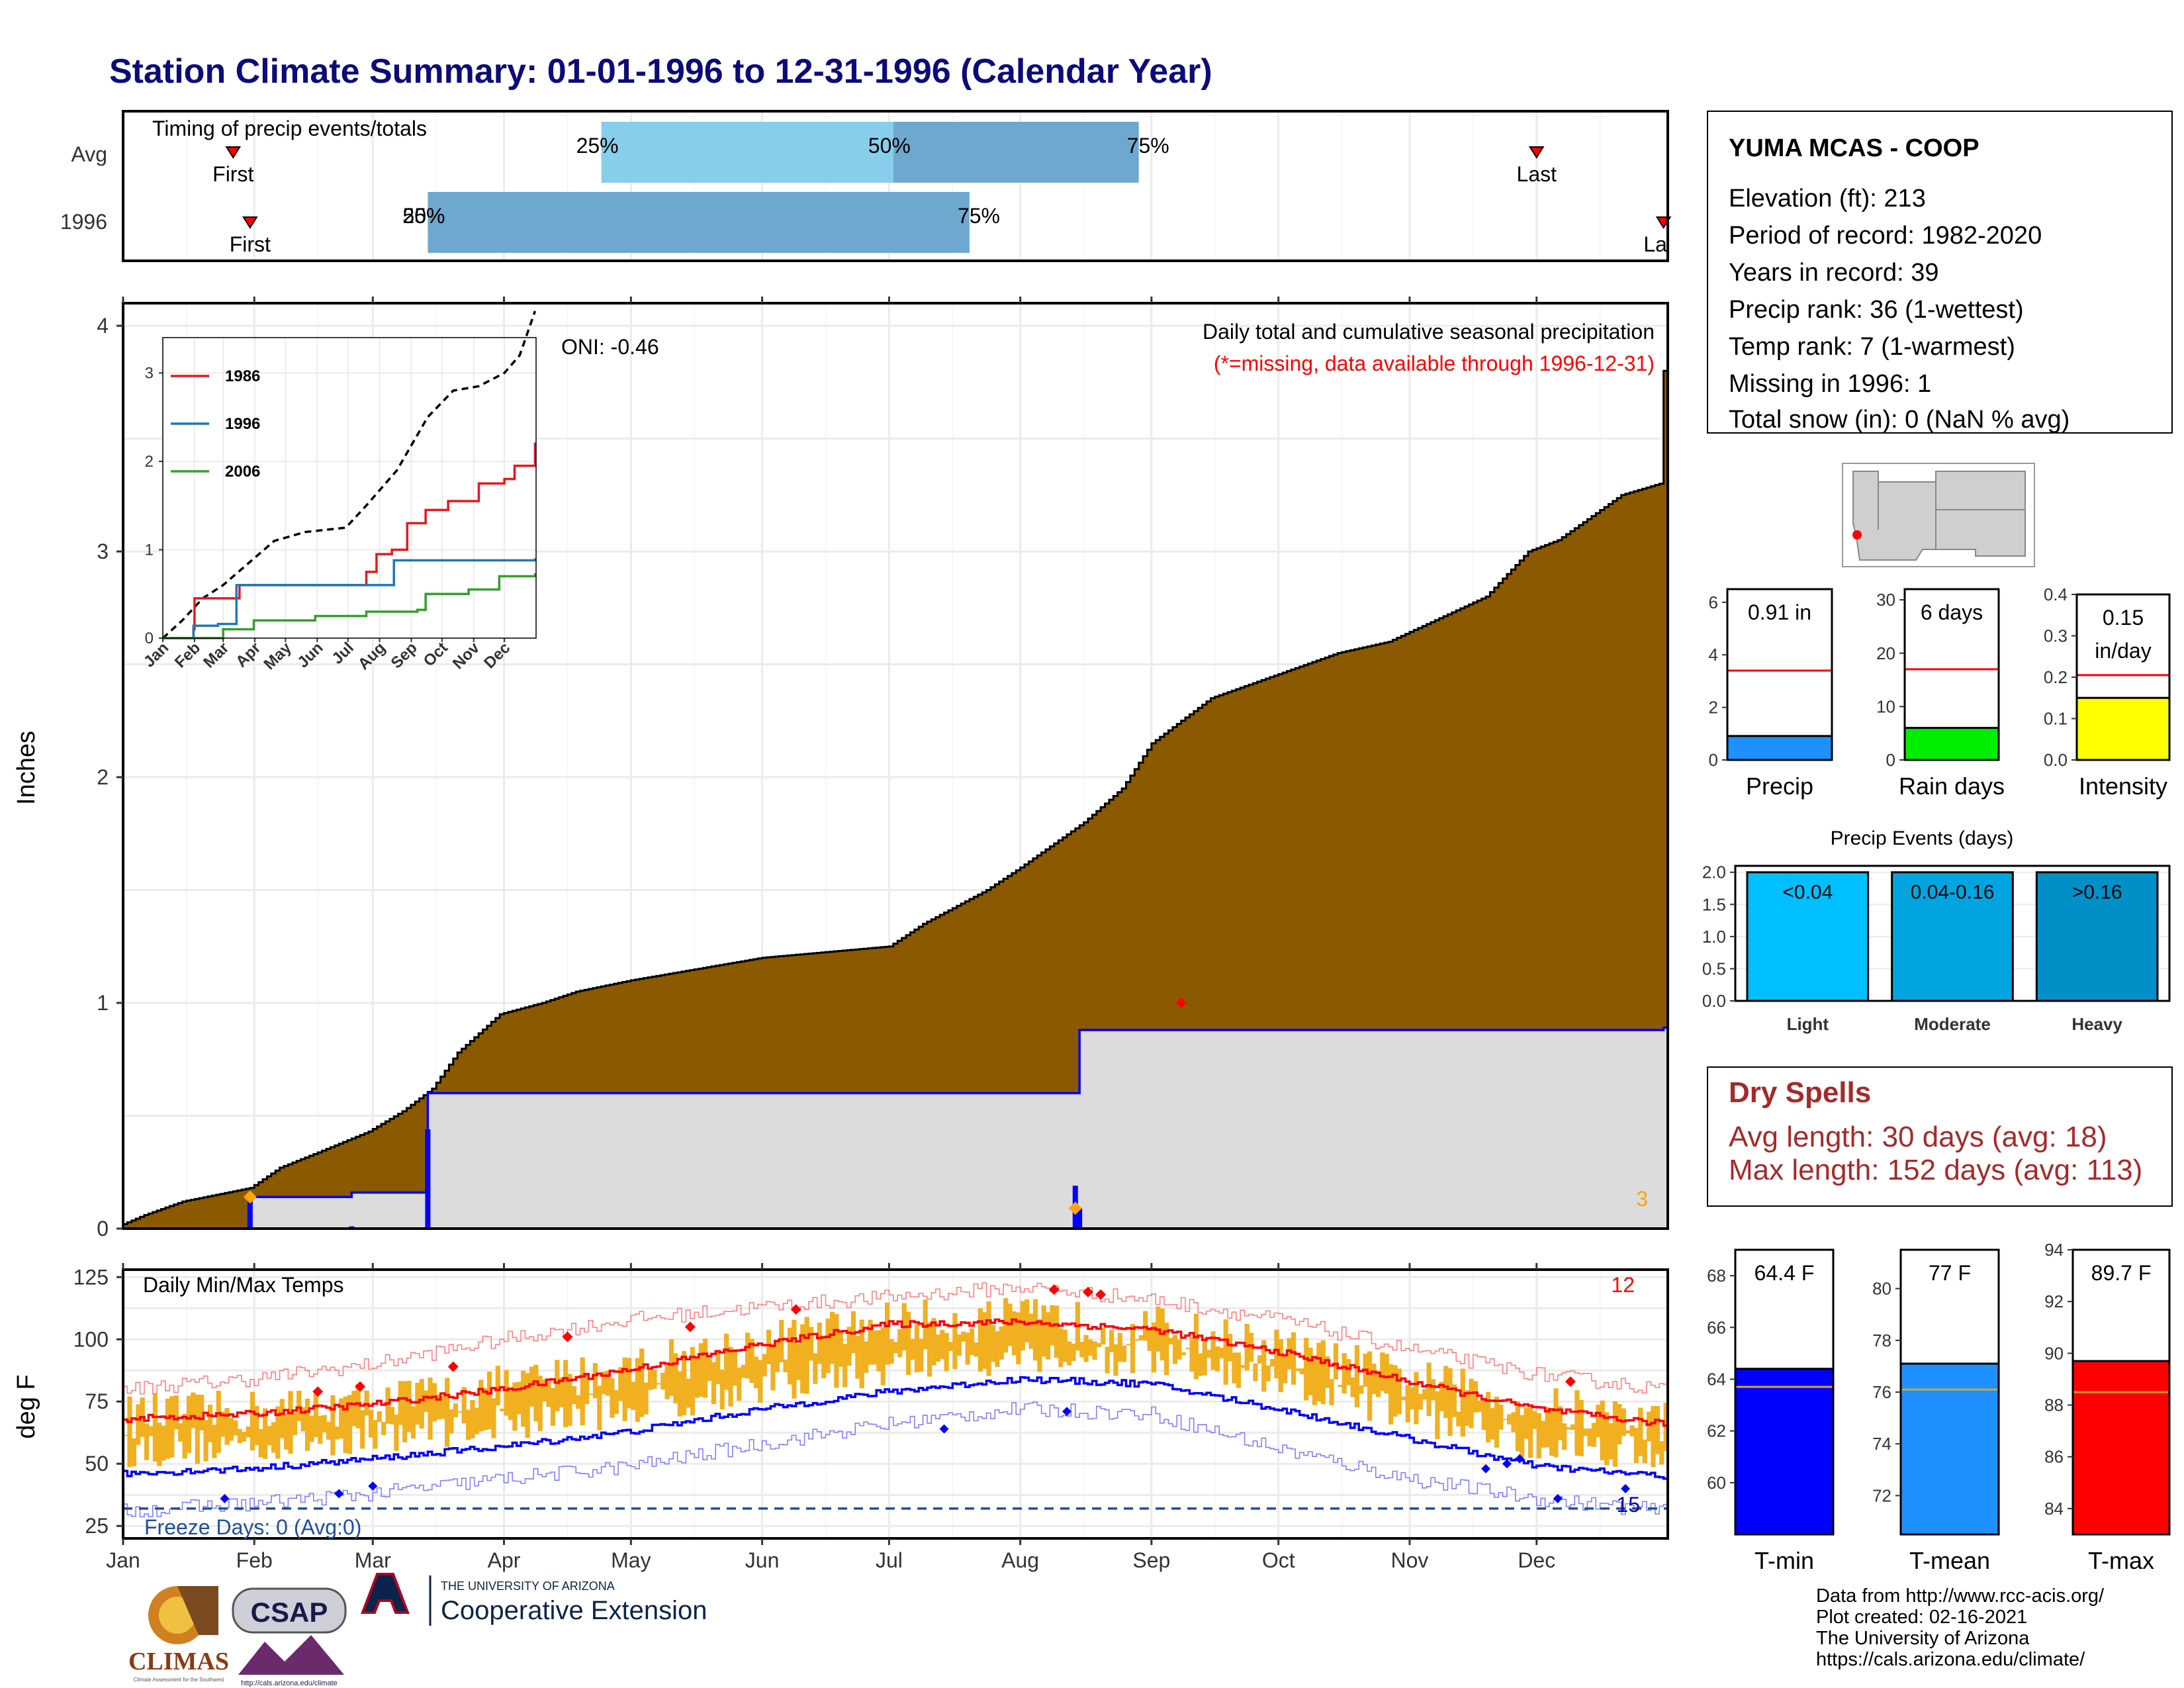  I want to click on temp-y-tick-label: 25, so click(97, 1526).